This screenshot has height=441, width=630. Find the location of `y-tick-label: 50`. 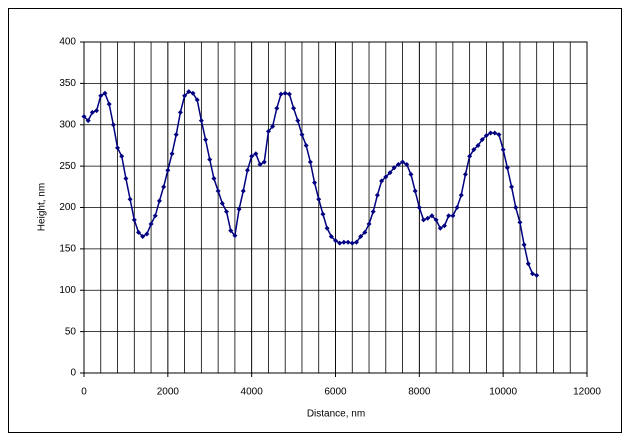

y-tick-label: 50 is located at coordinates (71, 331).